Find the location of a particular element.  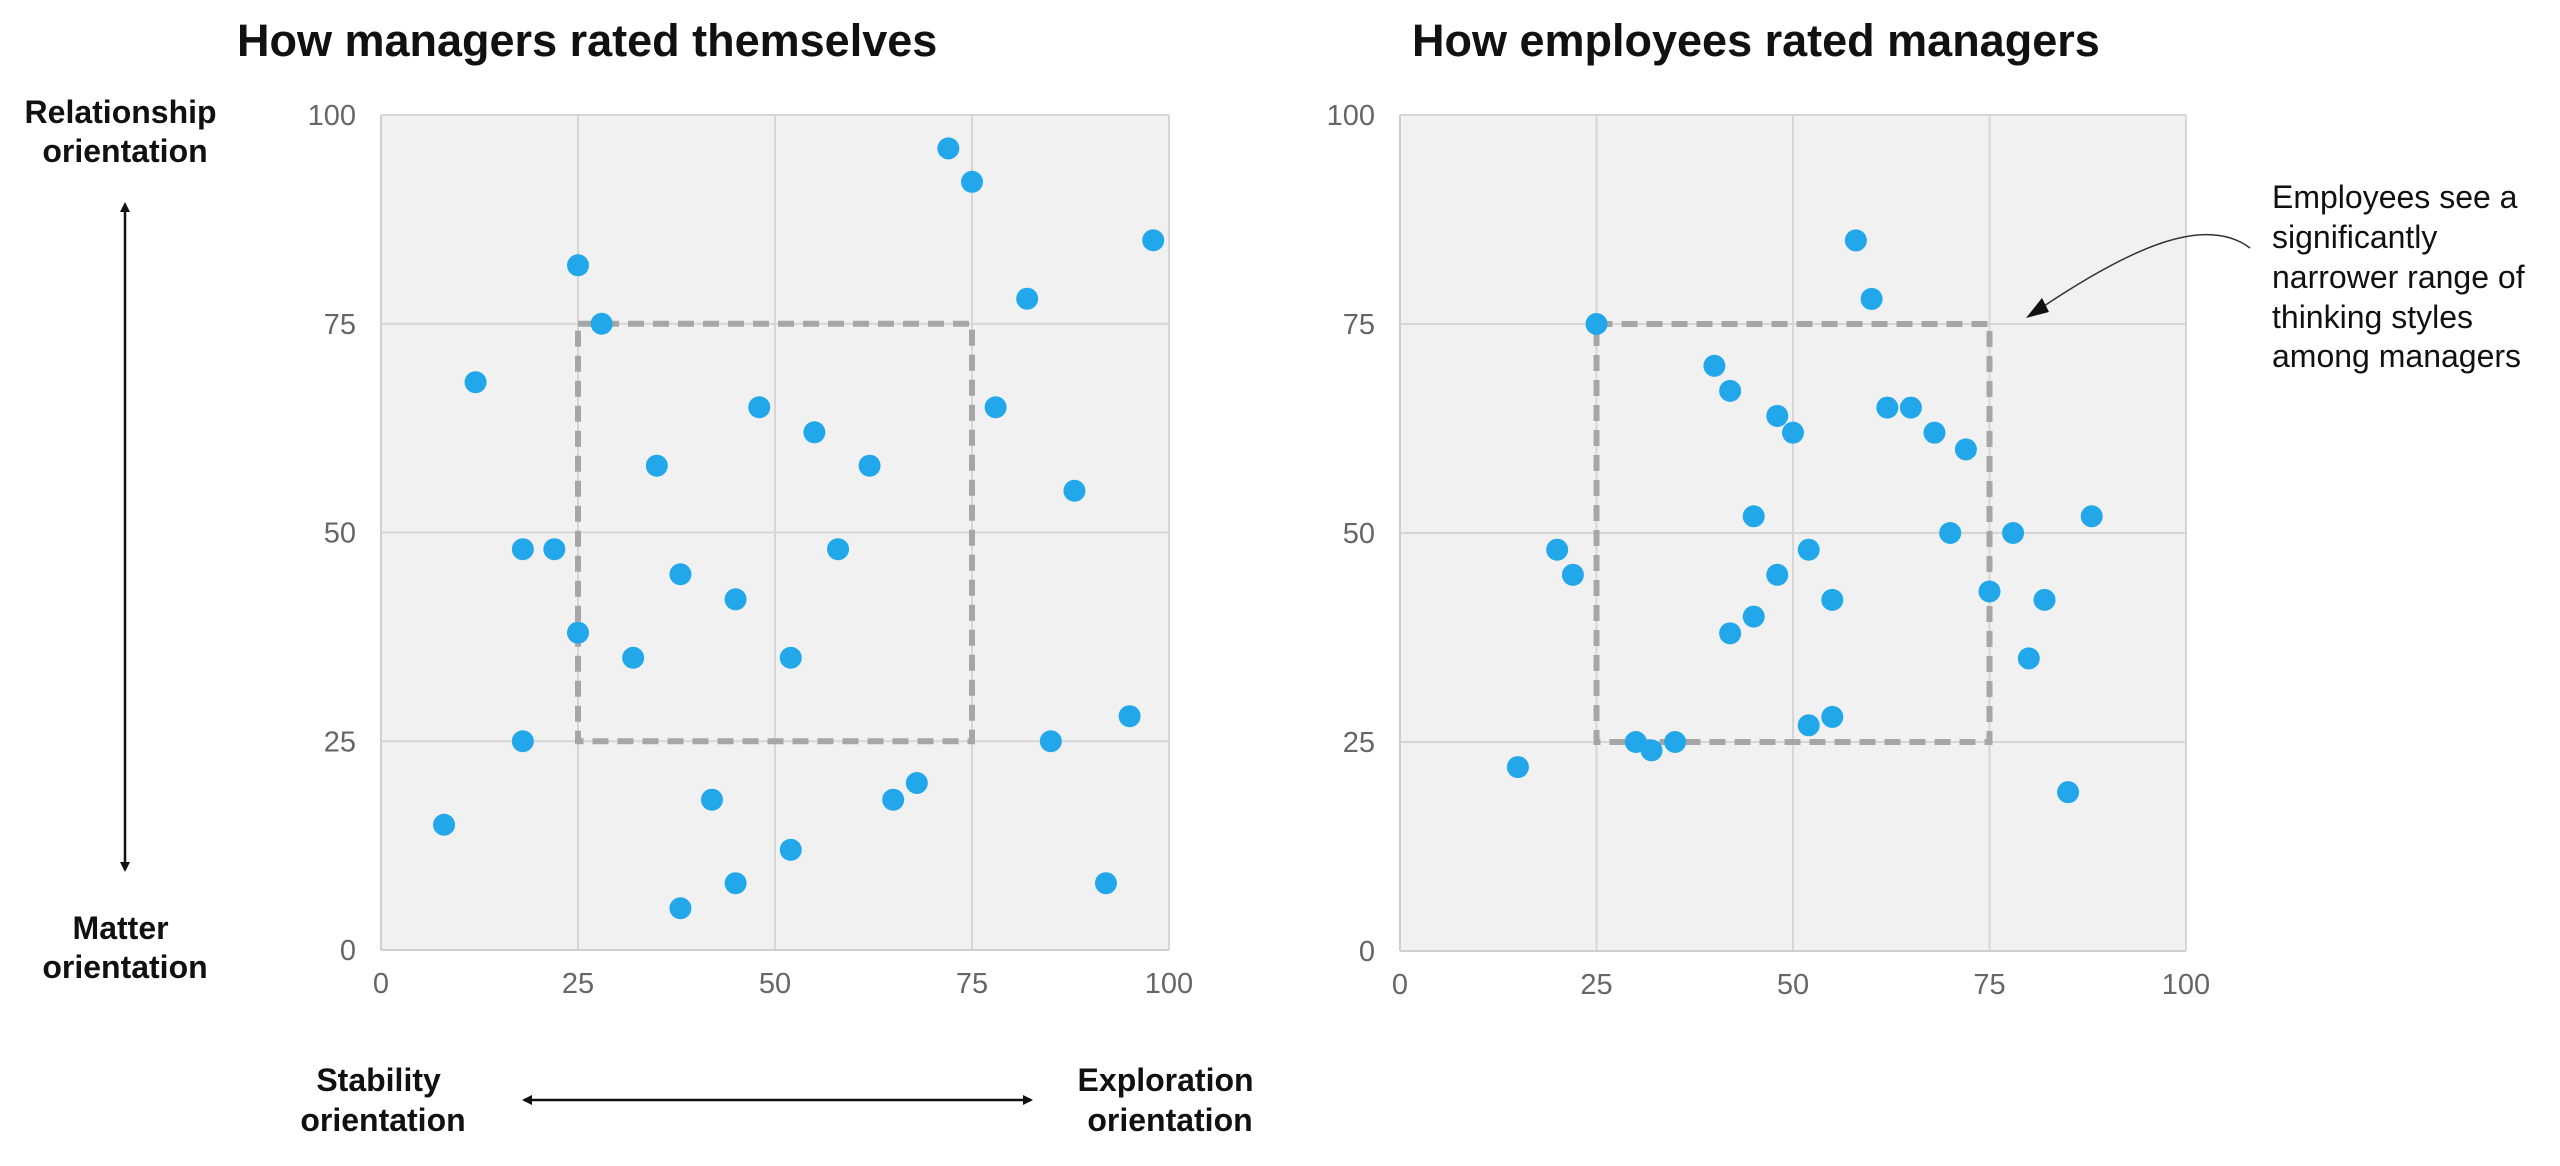

reference-box-left is located at coordinates (775, 532).